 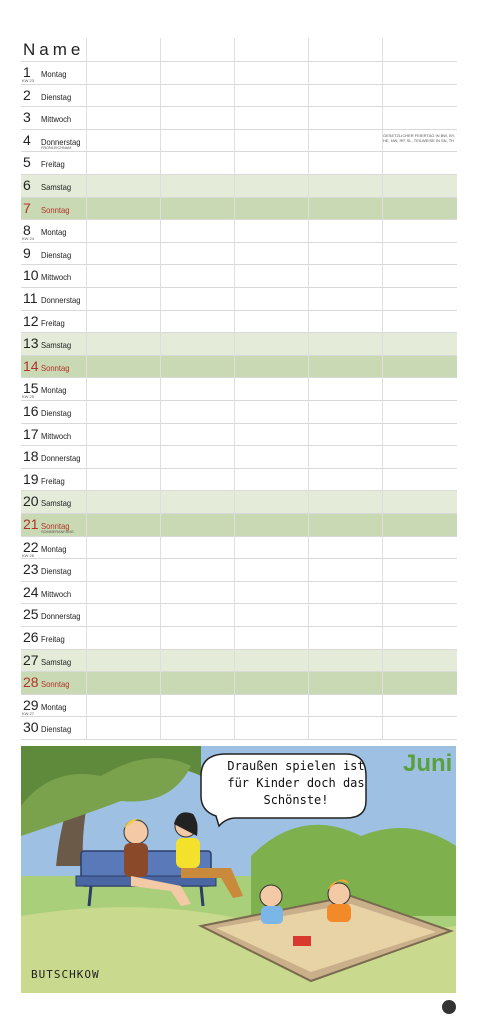 I want to click on day-number: 17, so click(x=31, y=433).